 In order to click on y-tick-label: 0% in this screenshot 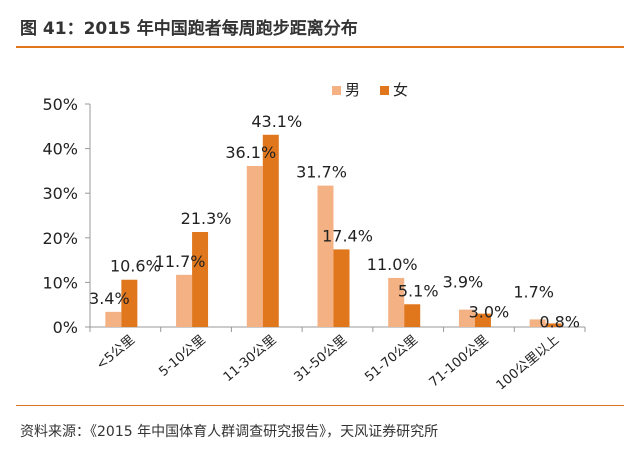, I will do `click(65, 327)`.